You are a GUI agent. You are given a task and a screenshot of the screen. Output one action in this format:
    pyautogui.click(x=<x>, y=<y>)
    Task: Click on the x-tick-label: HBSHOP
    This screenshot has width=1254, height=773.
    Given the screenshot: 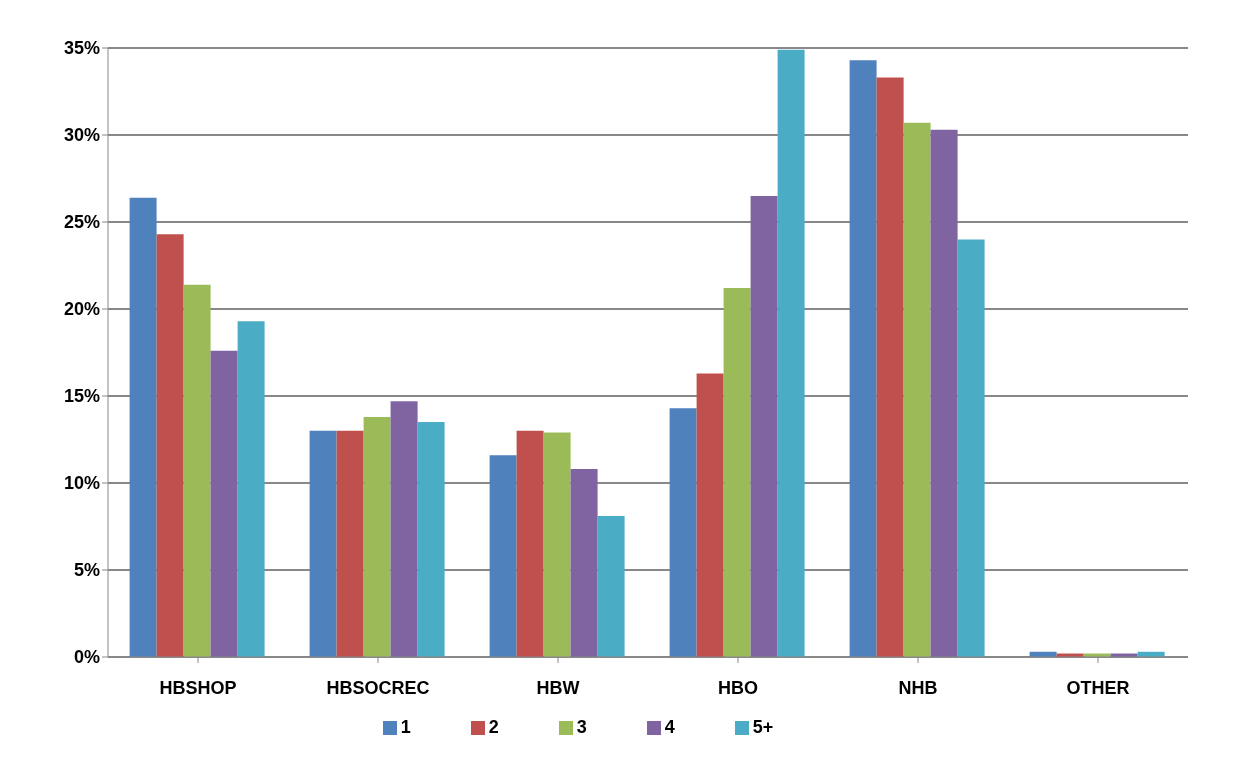 What is the action you would take?
    pyautogui.click(x=198, y=687)
    